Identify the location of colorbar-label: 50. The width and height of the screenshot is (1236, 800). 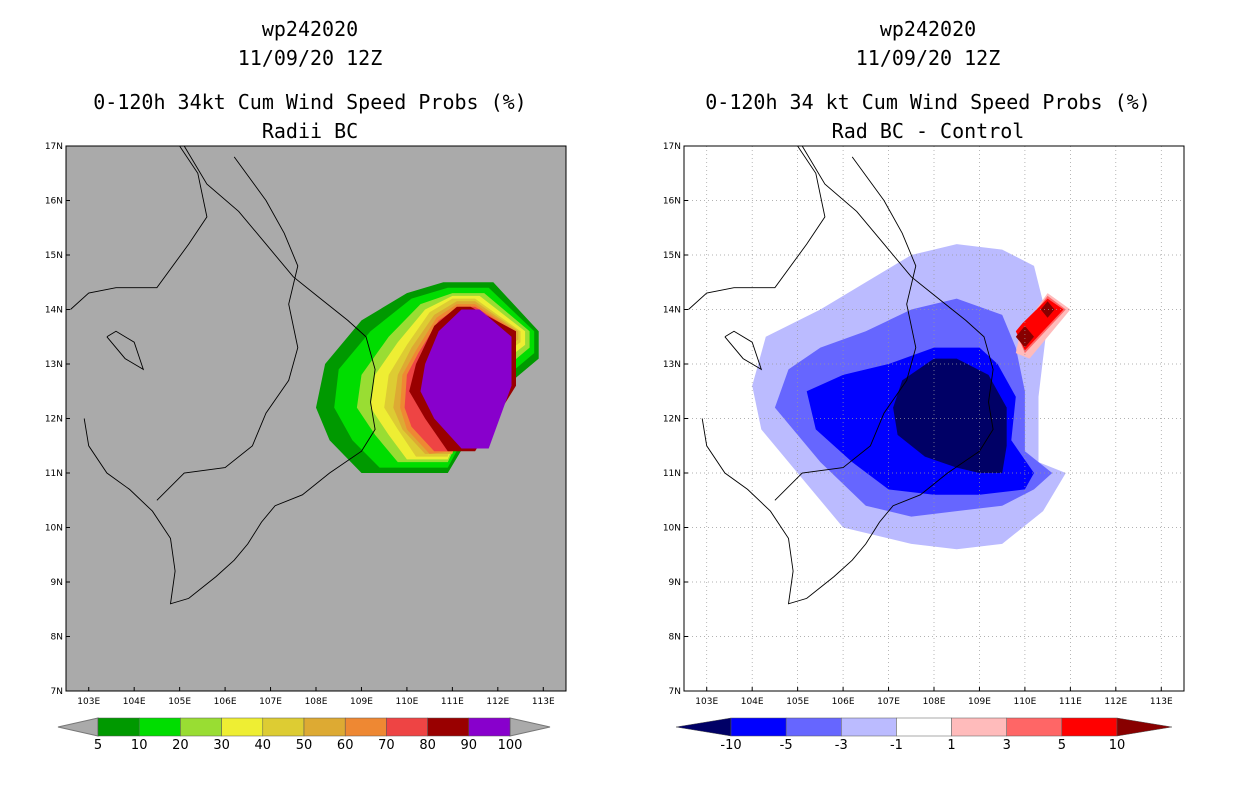
(304, 745).